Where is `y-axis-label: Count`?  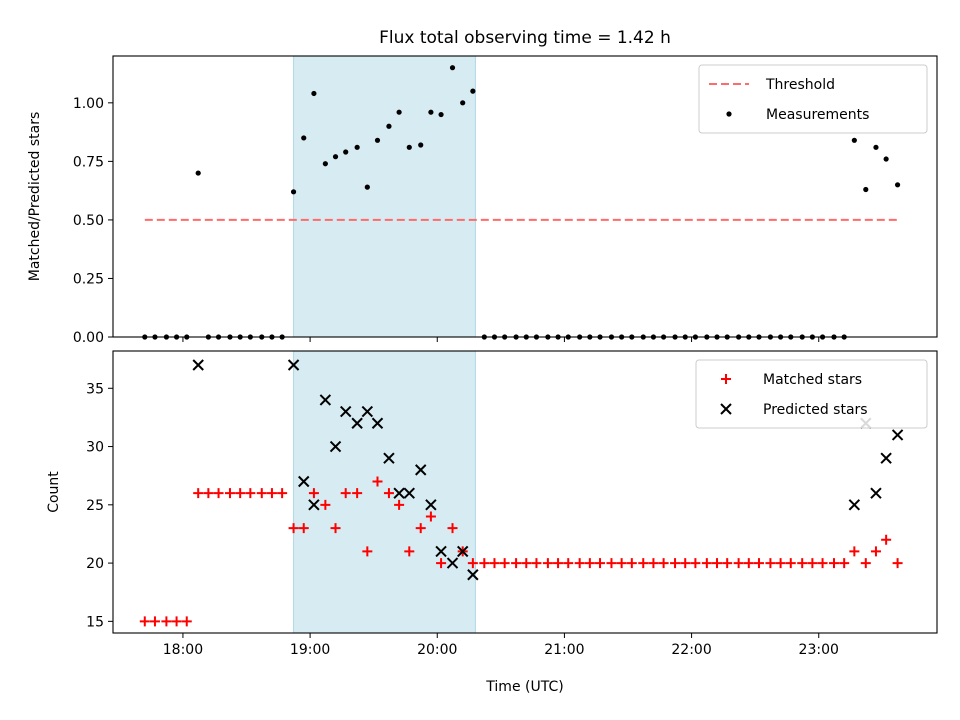 y-axis-label: Count is located at coordinates (54, 492).